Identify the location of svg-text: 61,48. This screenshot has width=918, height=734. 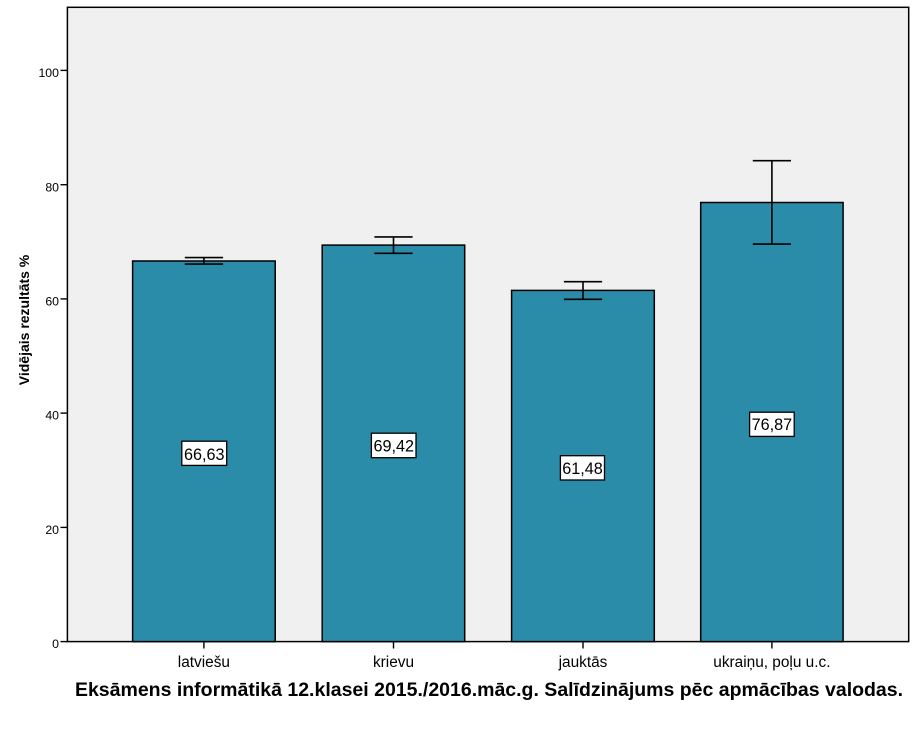
(582, 469).